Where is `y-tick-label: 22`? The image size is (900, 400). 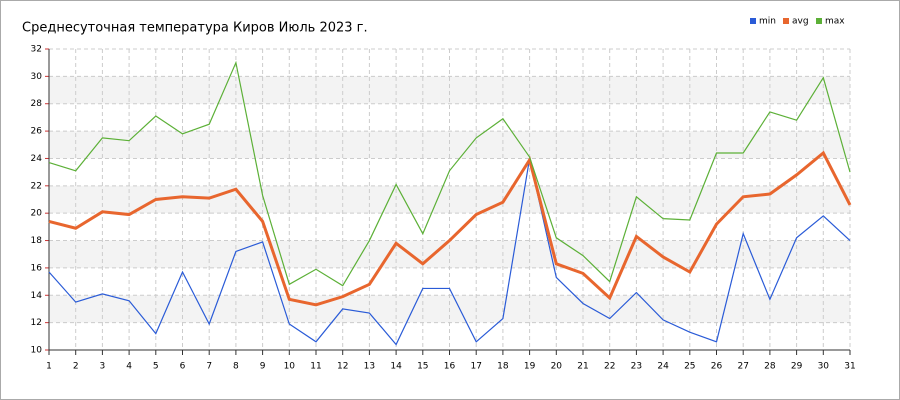
y-tick-label: 22 is located at coordinates (36, 186).